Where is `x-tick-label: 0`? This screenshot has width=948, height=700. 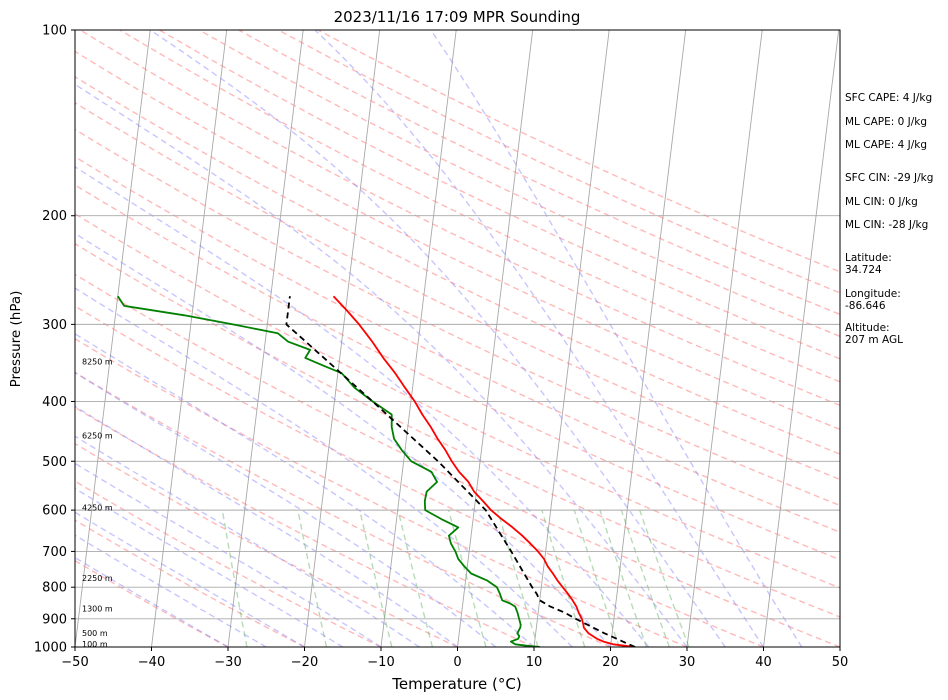 x-tick-label: 0 is located at coordinates (457, 662).